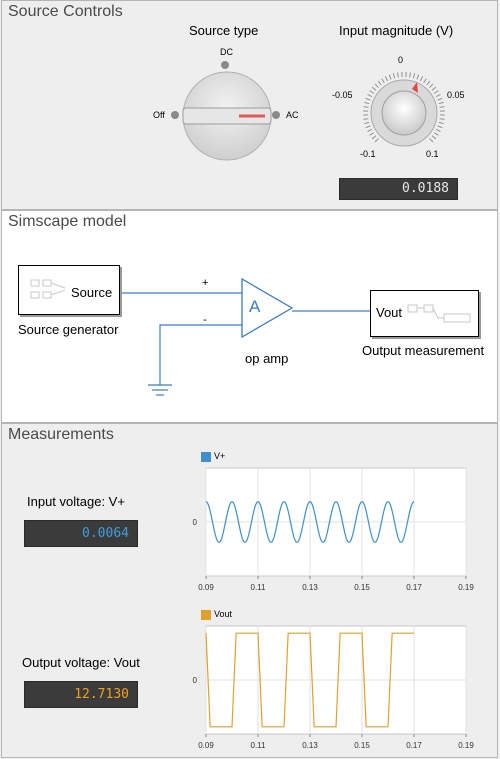 The image size is (500, 759). I want to click on vout-block-label: Vout, so click(389, 312).